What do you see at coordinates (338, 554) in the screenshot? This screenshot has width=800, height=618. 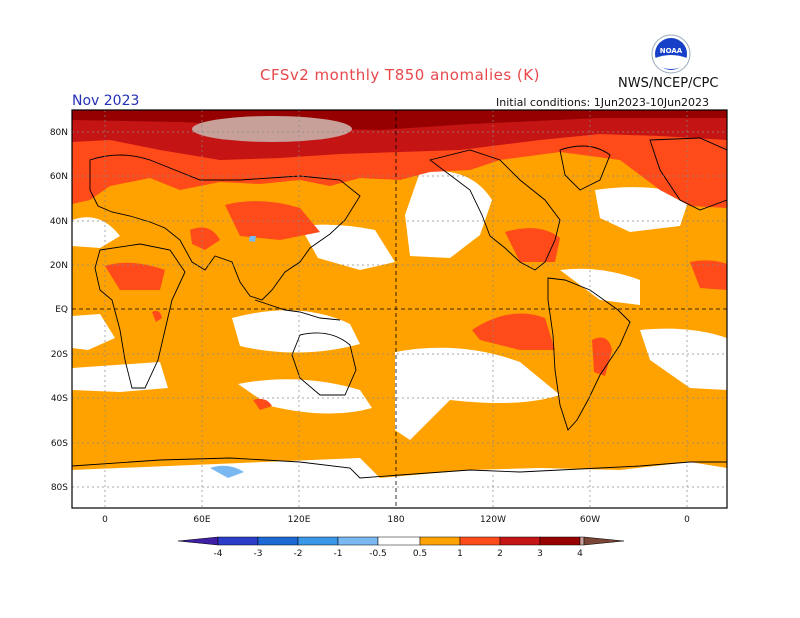 I see `colorbar-label: -1` at bounding box center [338, 554].